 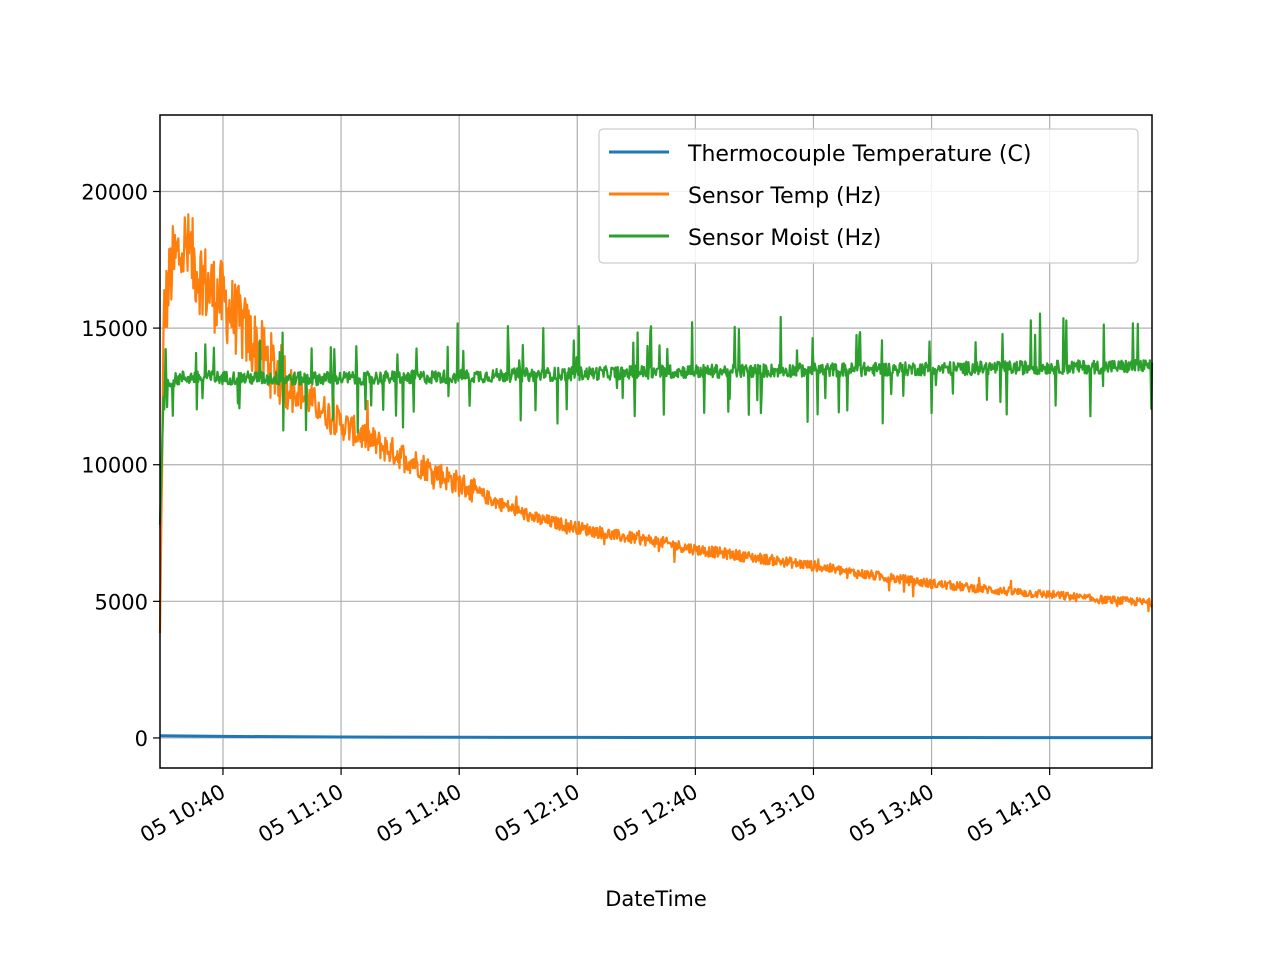 I want to click on legend-box, so click(x=868, y=196).